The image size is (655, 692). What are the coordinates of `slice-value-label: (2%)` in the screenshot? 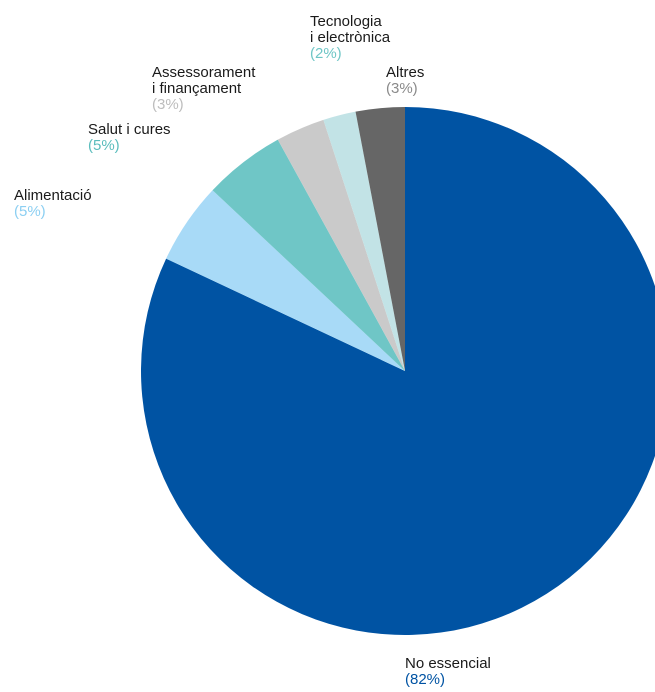 It's located at (326, 53).